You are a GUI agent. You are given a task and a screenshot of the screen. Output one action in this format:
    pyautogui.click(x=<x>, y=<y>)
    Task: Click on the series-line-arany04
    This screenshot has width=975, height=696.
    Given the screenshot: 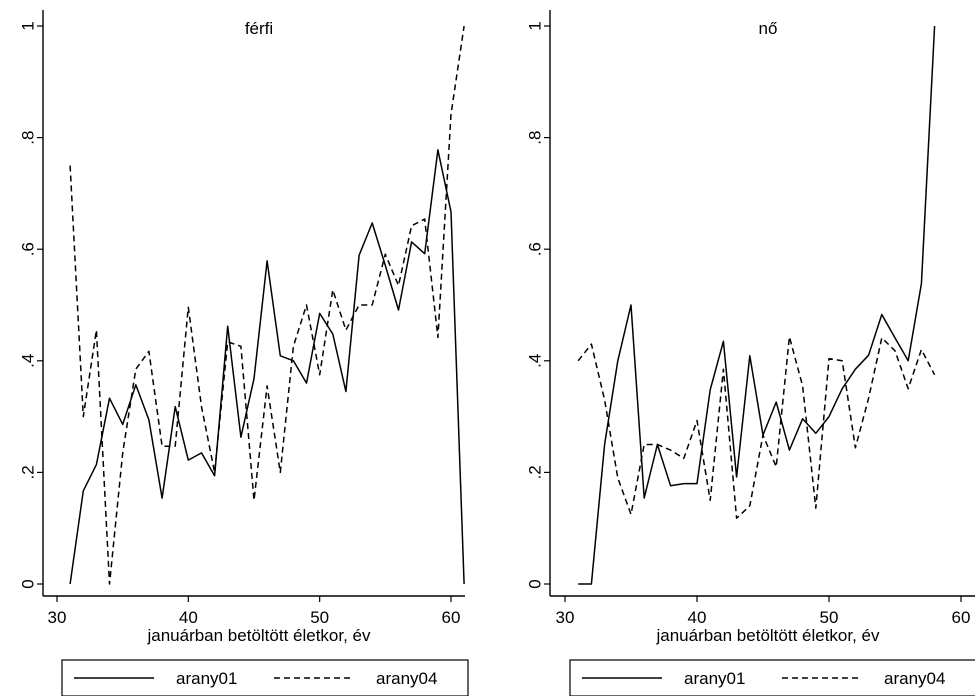 What is the action you would take?
    pyautogui.click(x=756, y=427)
    